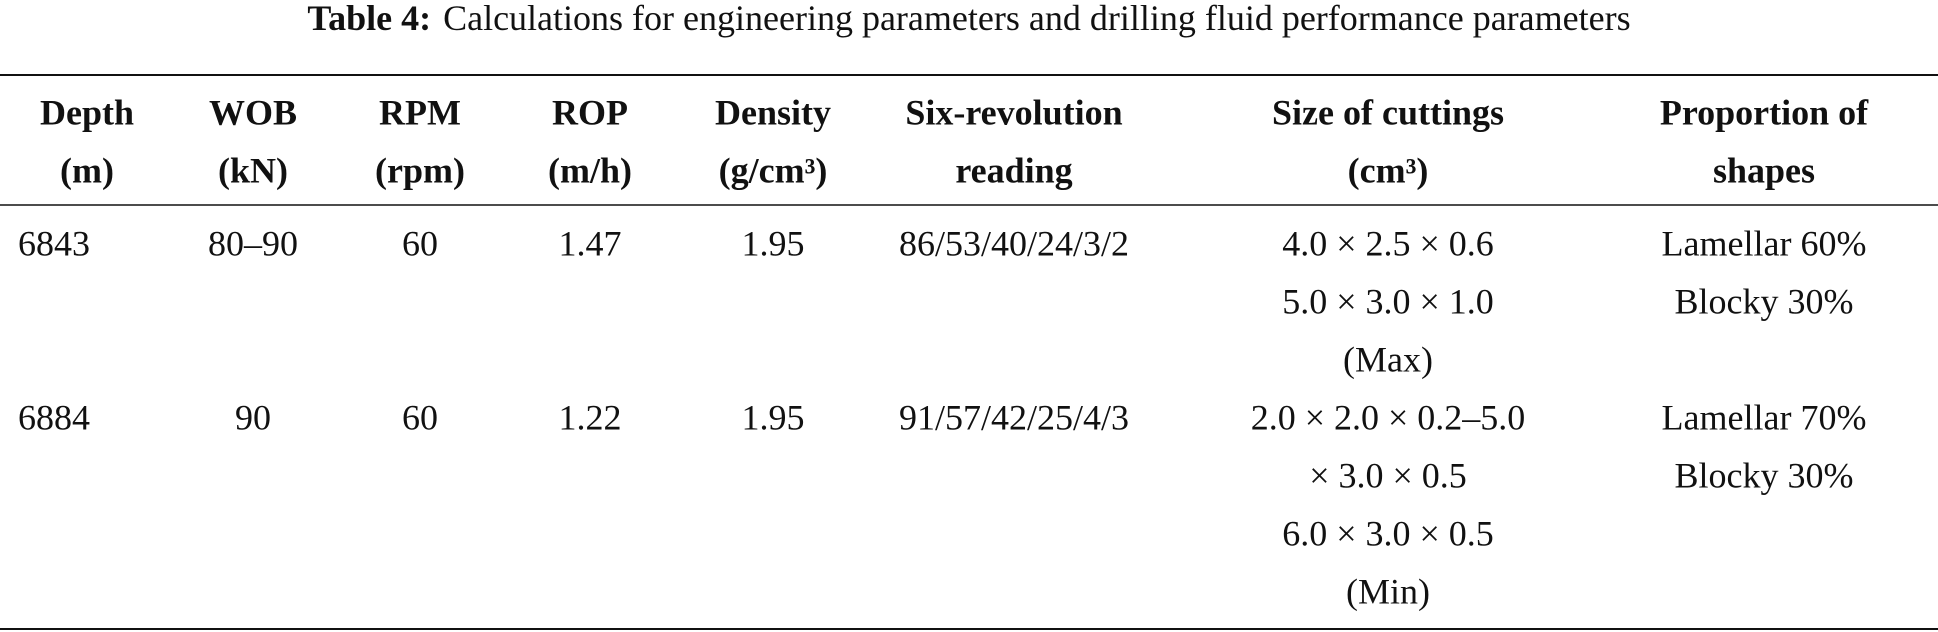  Describe the element at coordinates (1388, 301) in the screenshot. I see `table-cell: 5.0 × 3.0 × 1.0` at that location.